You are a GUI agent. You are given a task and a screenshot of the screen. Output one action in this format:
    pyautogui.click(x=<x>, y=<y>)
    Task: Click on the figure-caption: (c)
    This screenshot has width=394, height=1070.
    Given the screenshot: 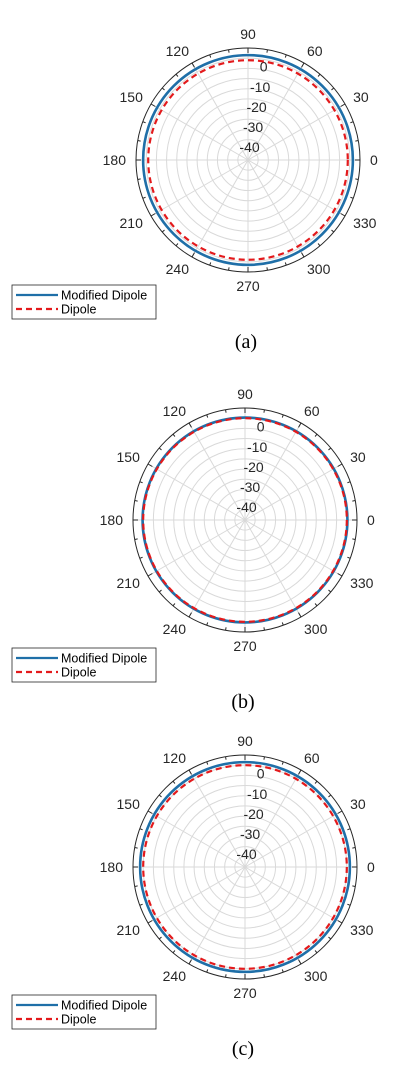 What is the action you would take?
    pyautogui.click(x=243, y=1049)
    